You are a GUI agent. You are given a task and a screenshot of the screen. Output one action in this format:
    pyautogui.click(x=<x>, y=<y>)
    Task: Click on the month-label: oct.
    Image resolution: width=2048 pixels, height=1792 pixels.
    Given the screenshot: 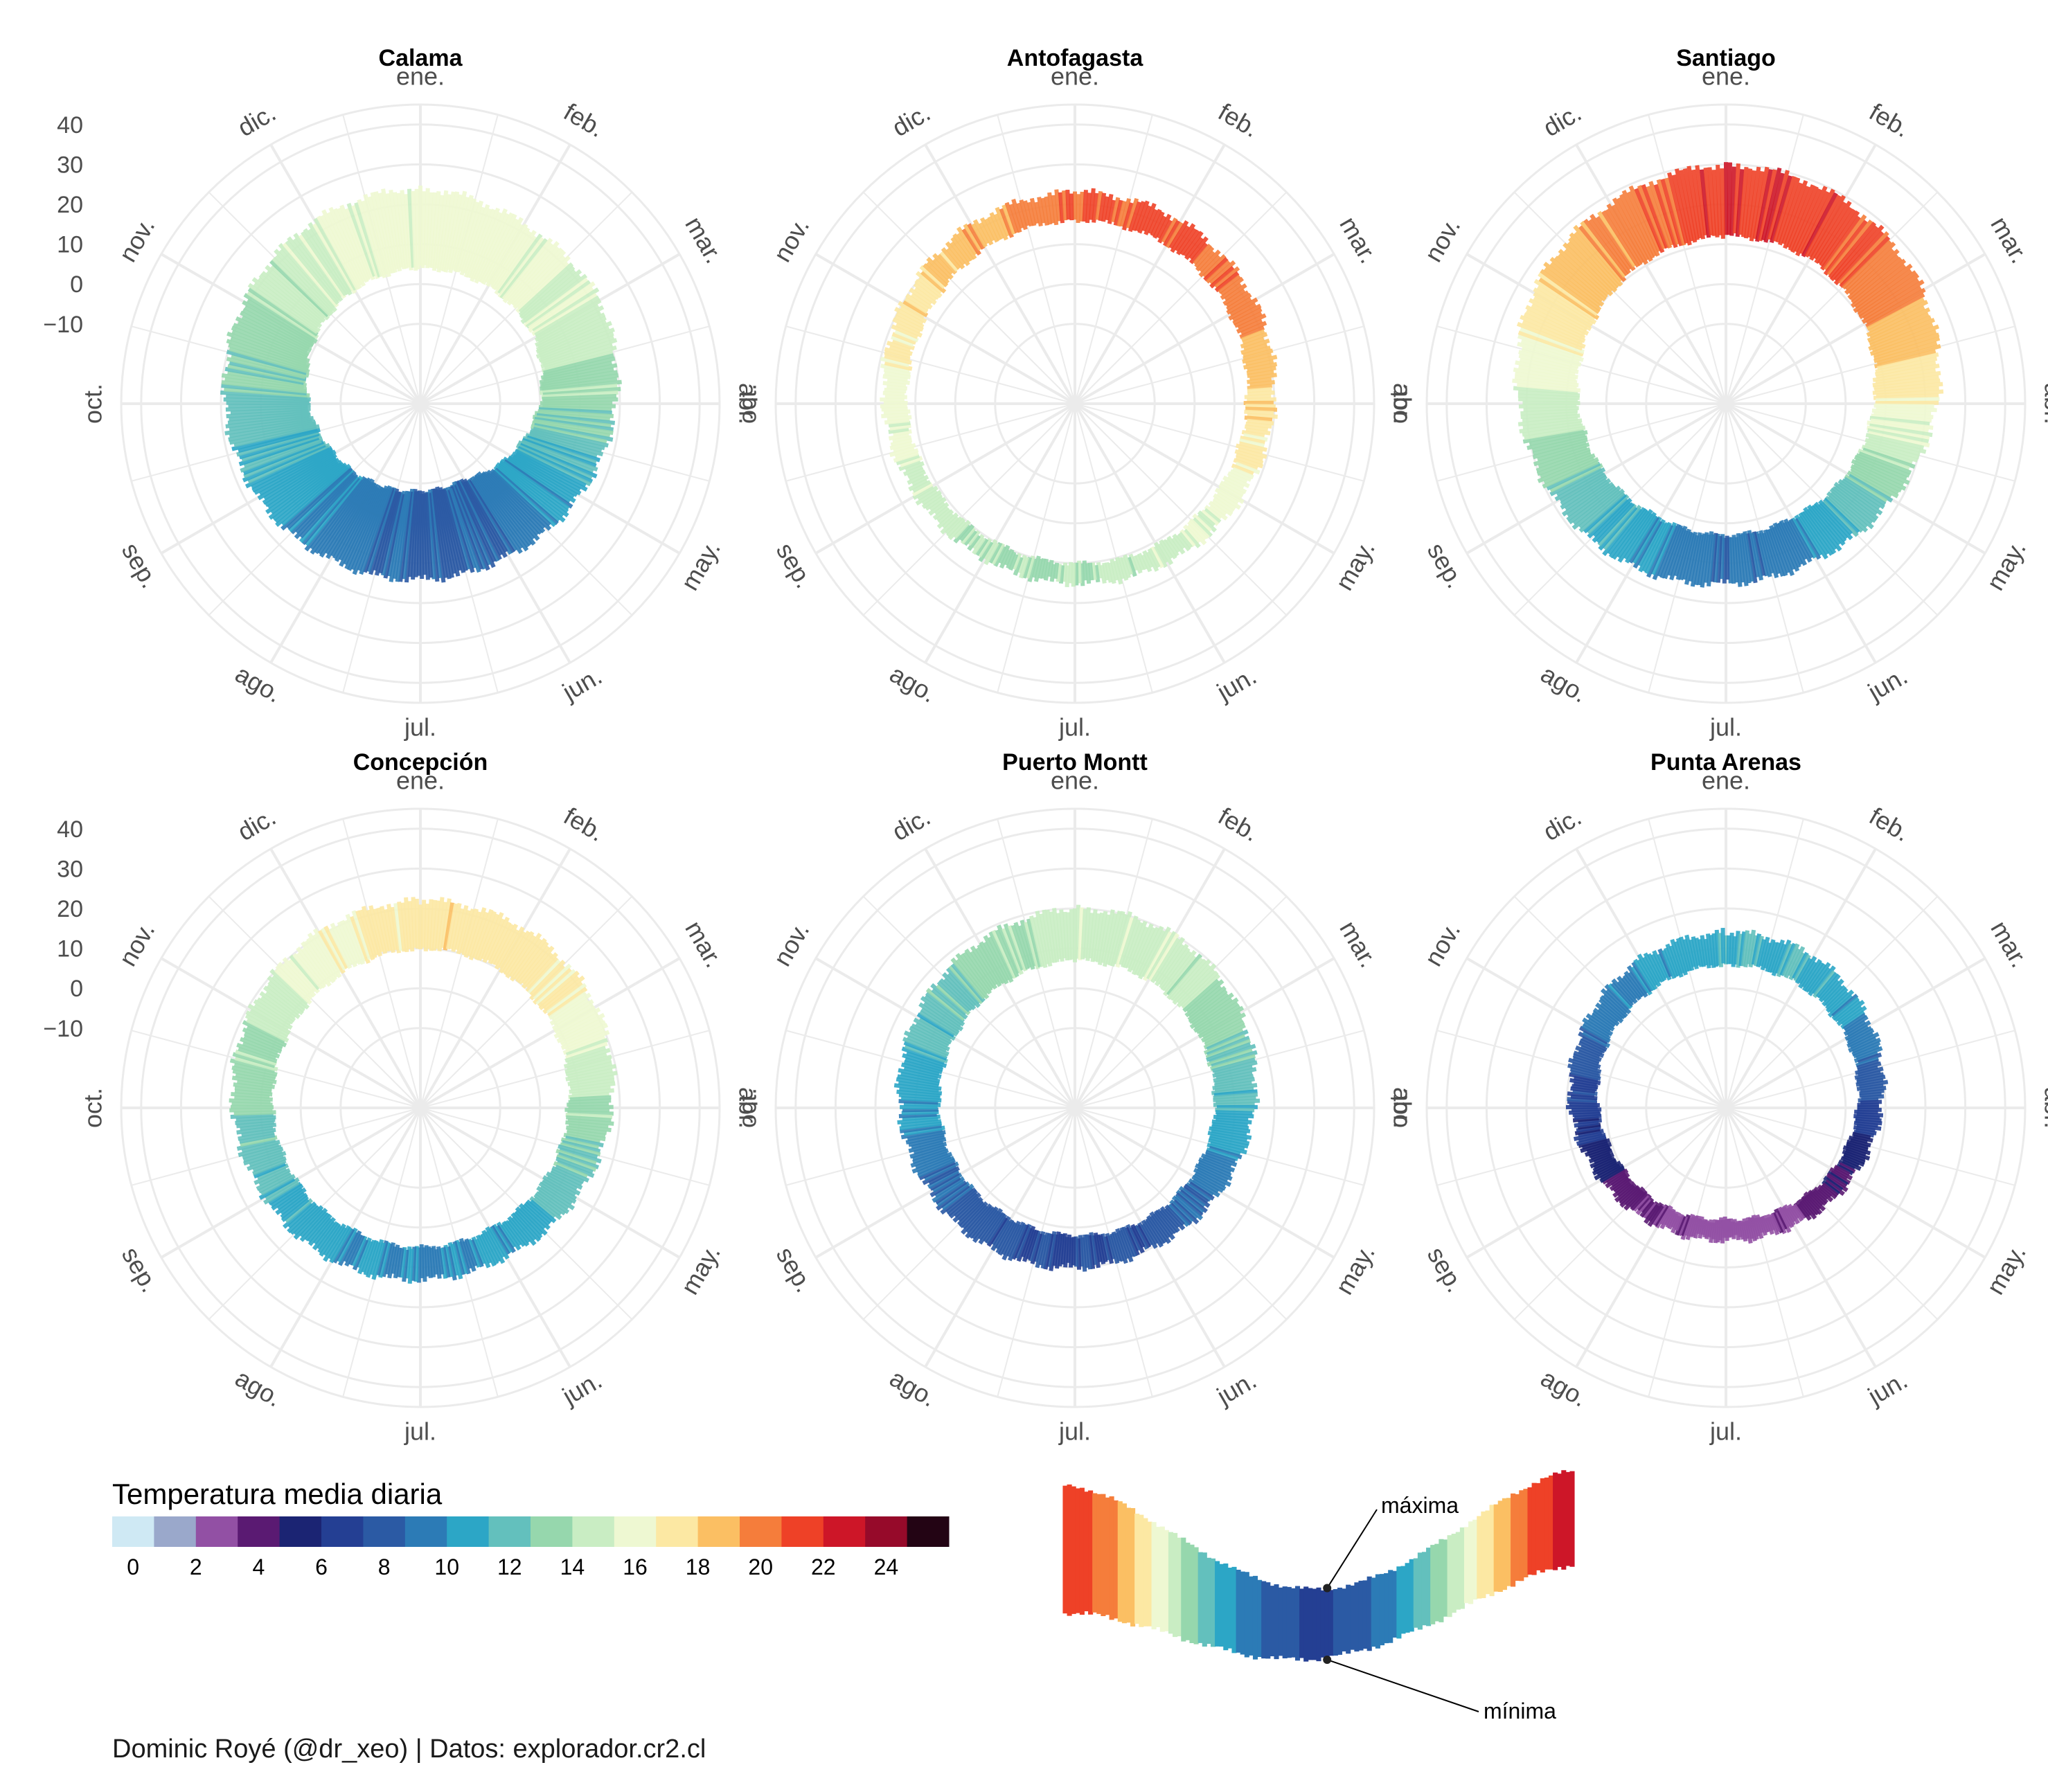 What is the action you would take?
    pyautogui.click(x=1398, y=1108)
    